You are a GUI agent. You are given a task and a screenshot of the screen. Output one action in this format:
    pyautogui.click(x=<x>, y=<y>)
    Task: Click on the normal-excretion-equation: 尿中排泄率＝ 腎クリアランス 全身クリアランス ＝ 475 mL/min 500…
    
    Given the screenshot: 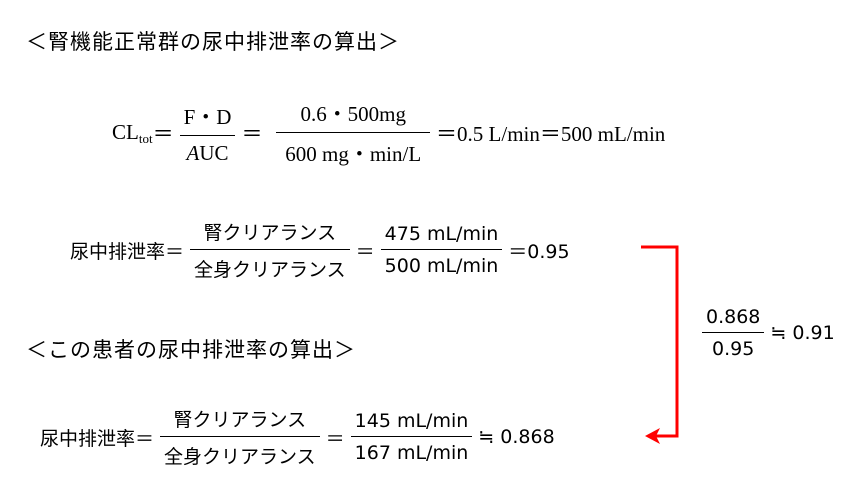 What is the action you would take?
    pyautogui.click(x=320, y=250)
    